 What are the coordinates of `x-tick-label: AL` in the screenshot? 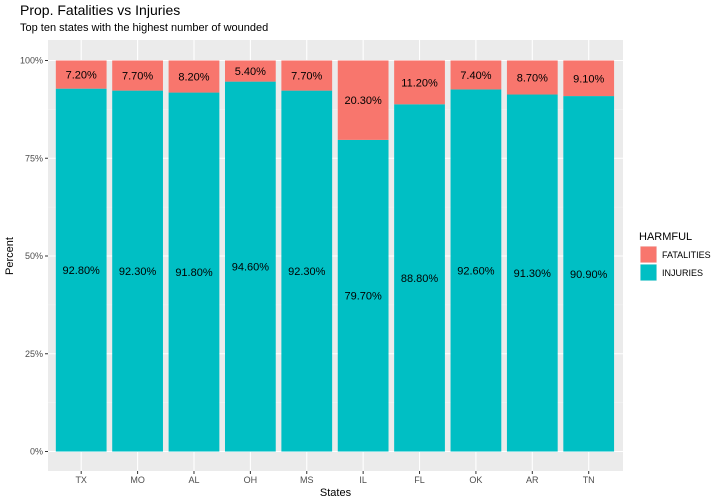 It's located at (193, 480).